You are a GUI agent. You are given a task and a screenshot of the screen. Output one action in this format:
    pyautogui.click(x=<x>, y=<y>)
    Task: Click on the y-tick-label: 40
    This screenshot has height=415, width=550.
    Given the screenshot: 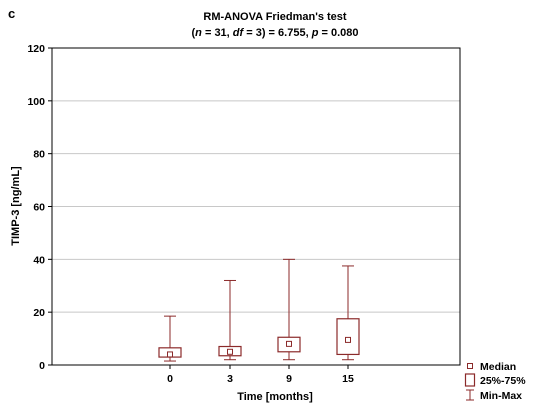 What is the action you would take?
    pyautogui.click(x=39, y=260)
    